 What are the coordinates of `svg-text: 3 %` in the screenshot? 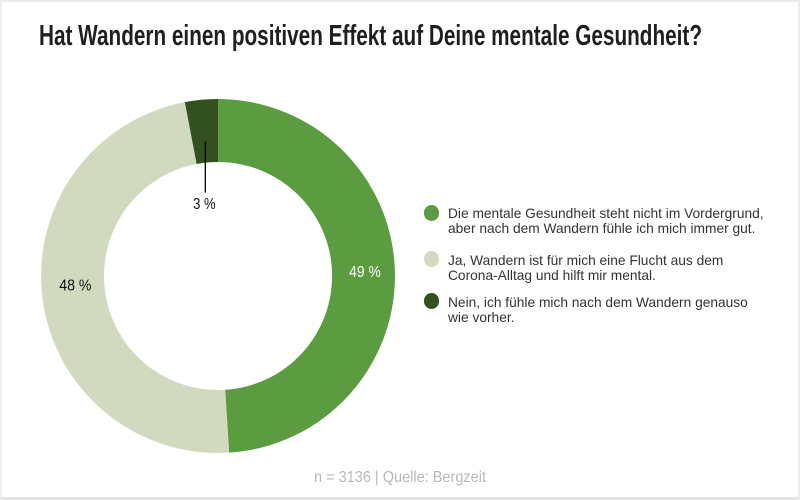 It's located at (204, 204).